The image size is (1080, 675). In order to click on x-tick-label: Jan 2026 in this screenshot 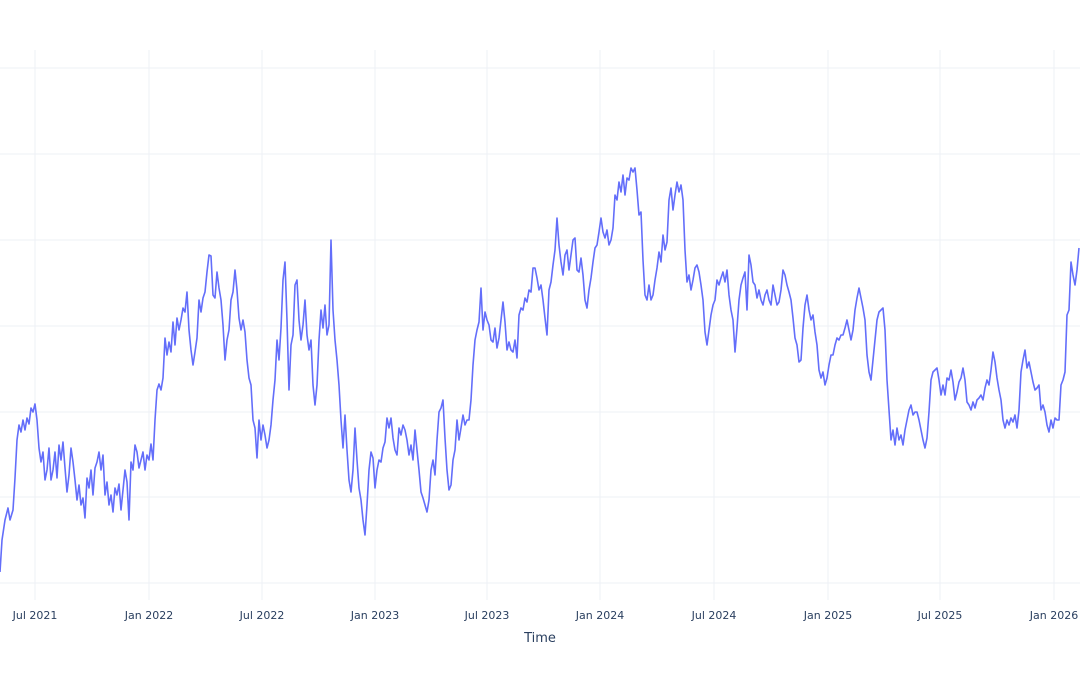, I will do `click(1053, 615)`.